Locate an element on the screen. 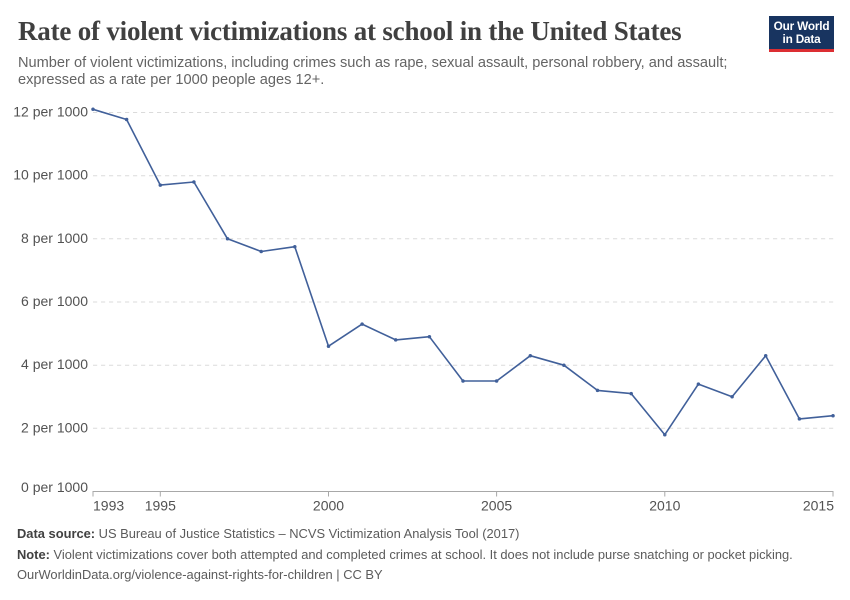 The height and width of the screenshot is (600, 850). svg-text: 2 per 1000 is located at coordinates (54, 427).